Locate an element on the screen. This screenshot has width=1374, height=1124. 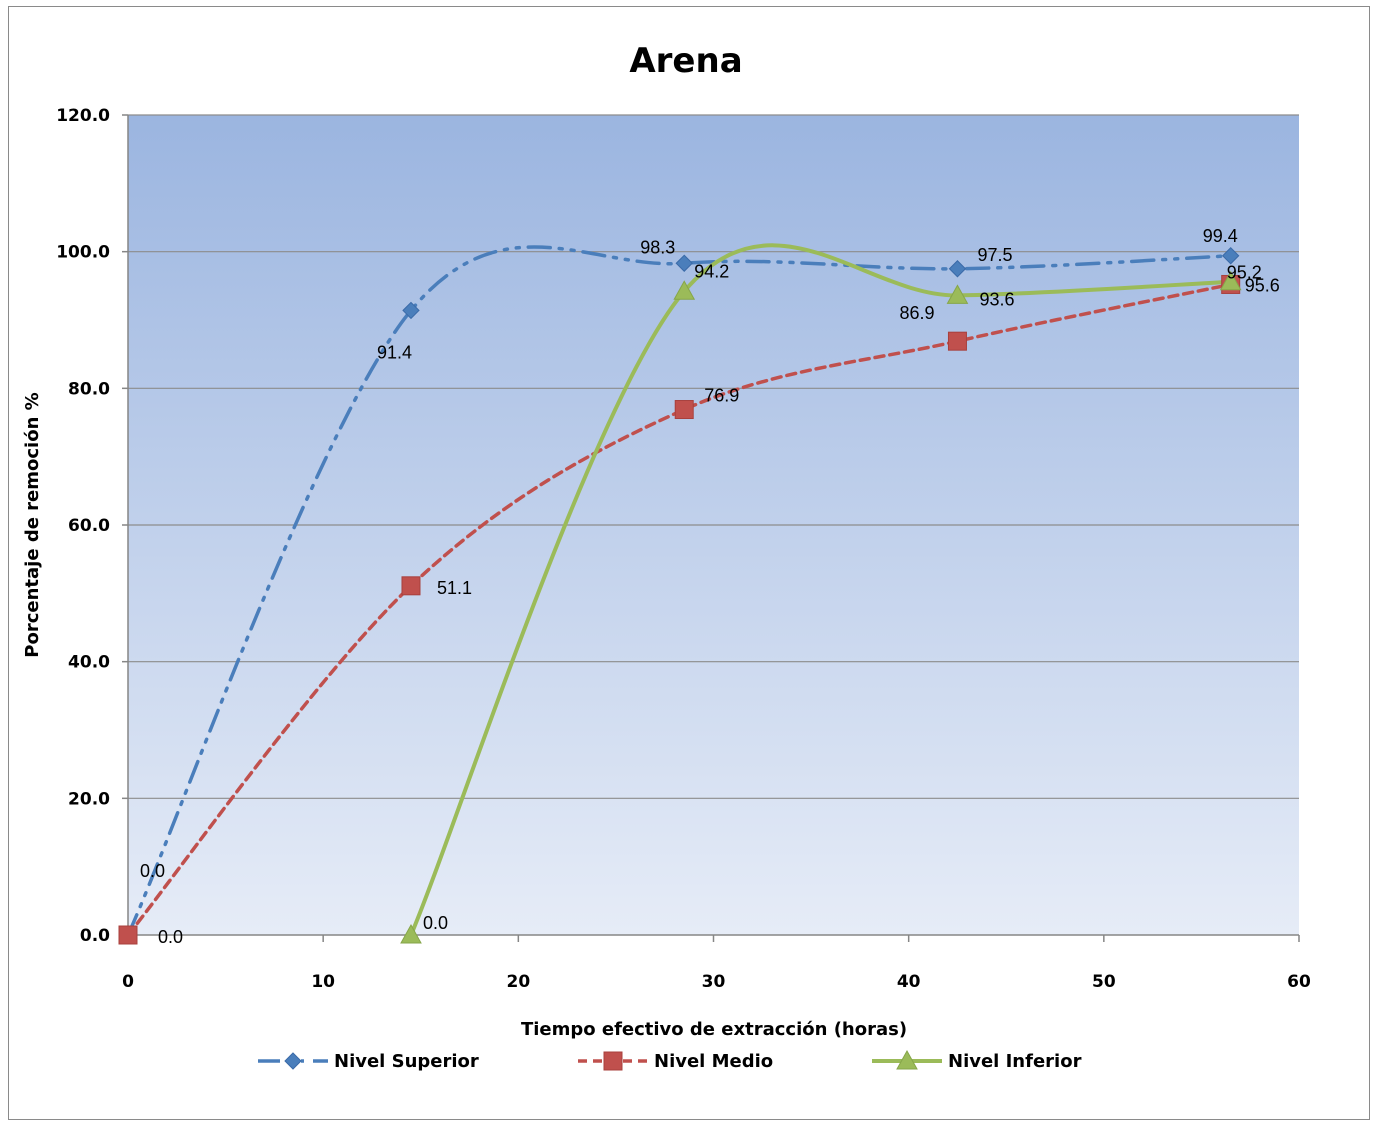
y-tick-label: 40.0 is located at coordinates (89, 663).